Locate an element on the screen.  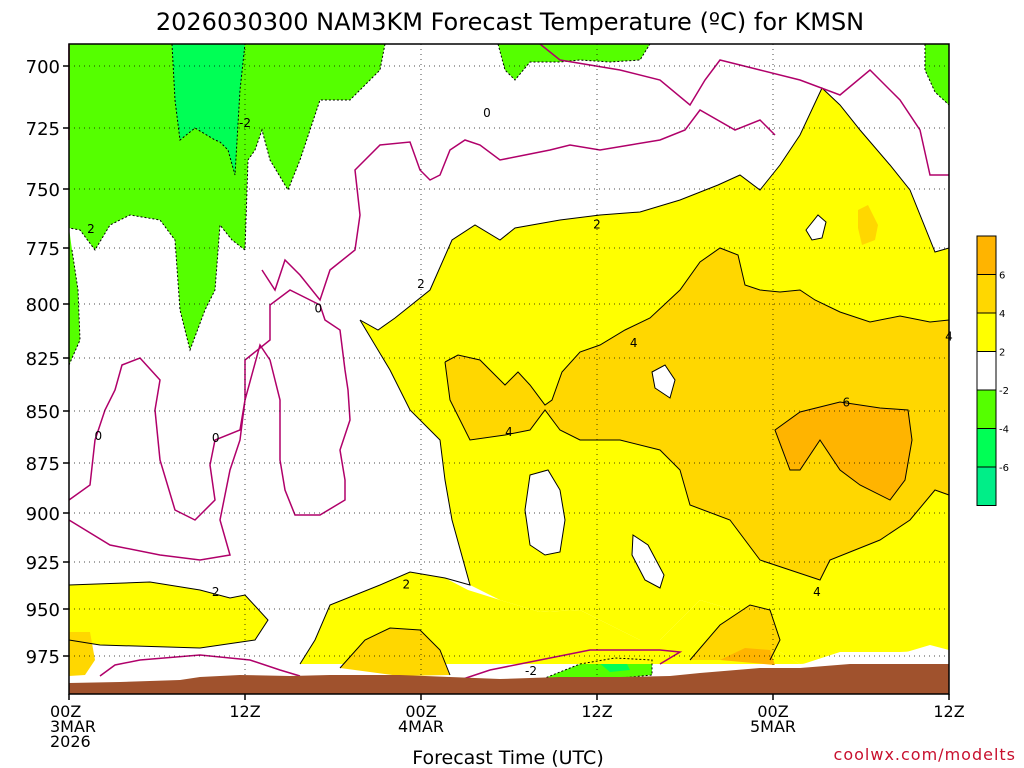
x-tick-label: 5MAR is located at coordinates (773, 726).